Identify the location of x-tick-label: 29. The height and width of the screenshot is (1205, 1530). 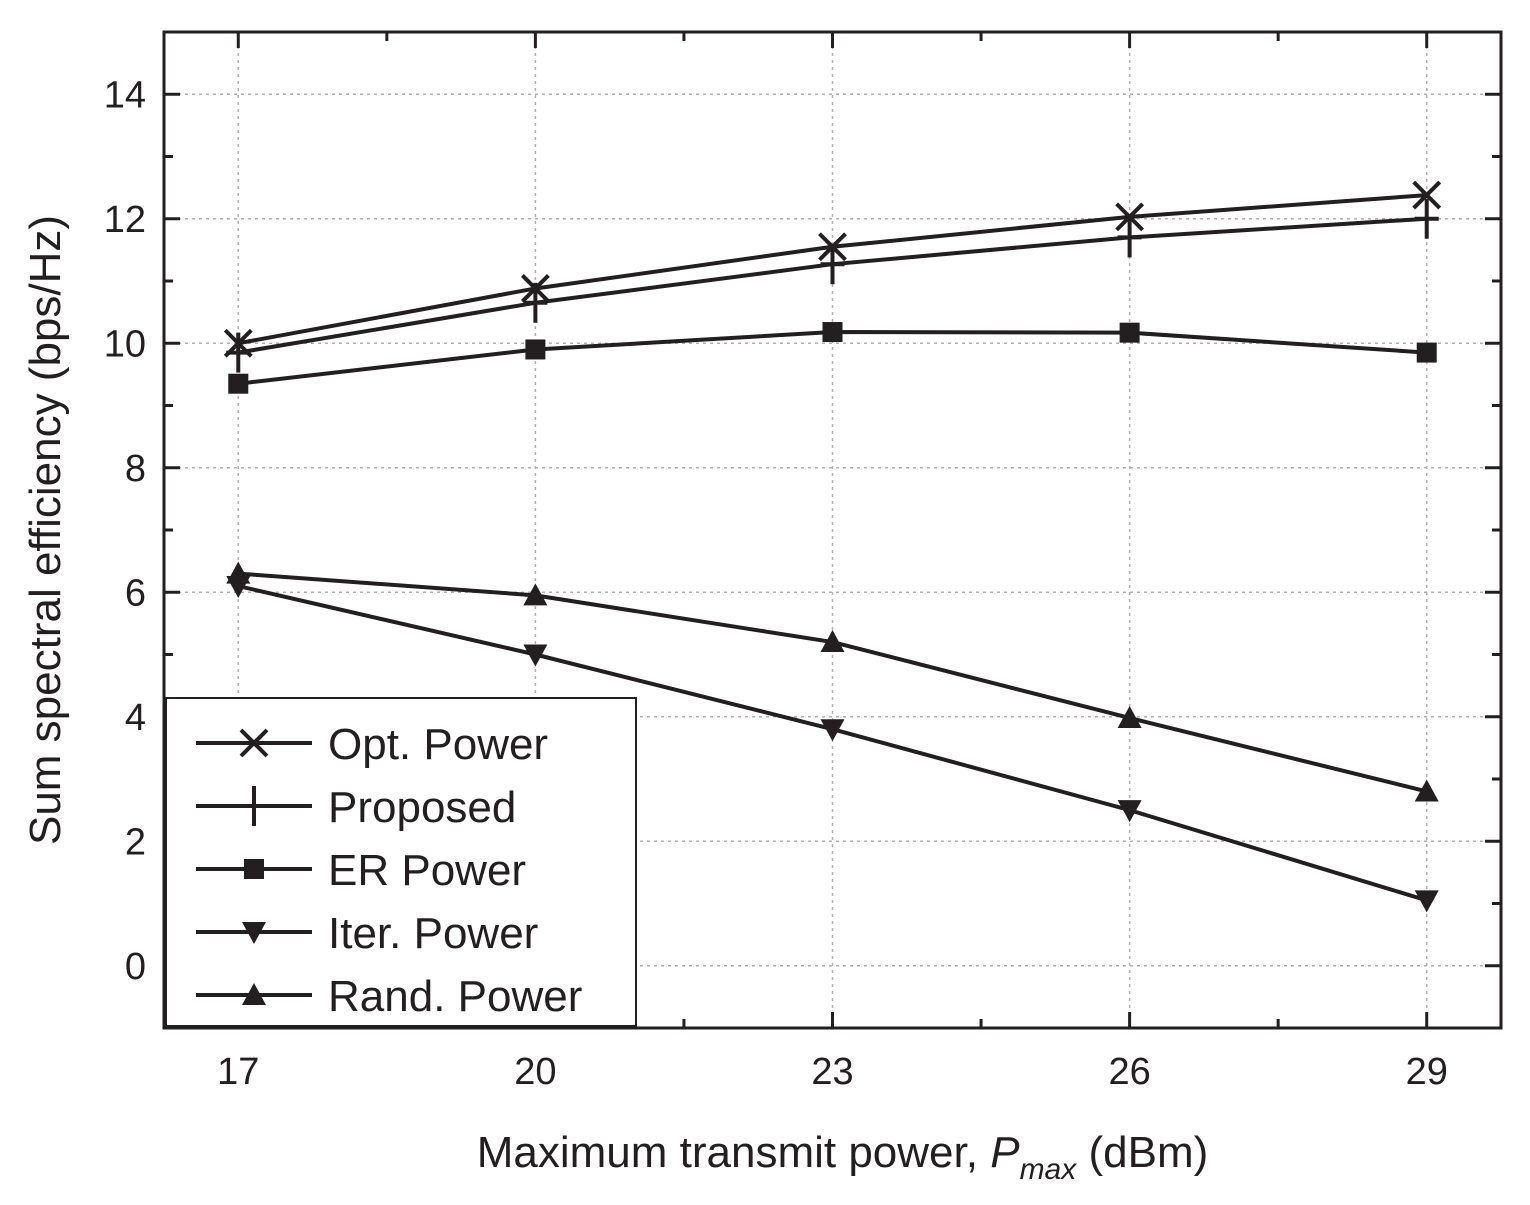
(1427, 1072).